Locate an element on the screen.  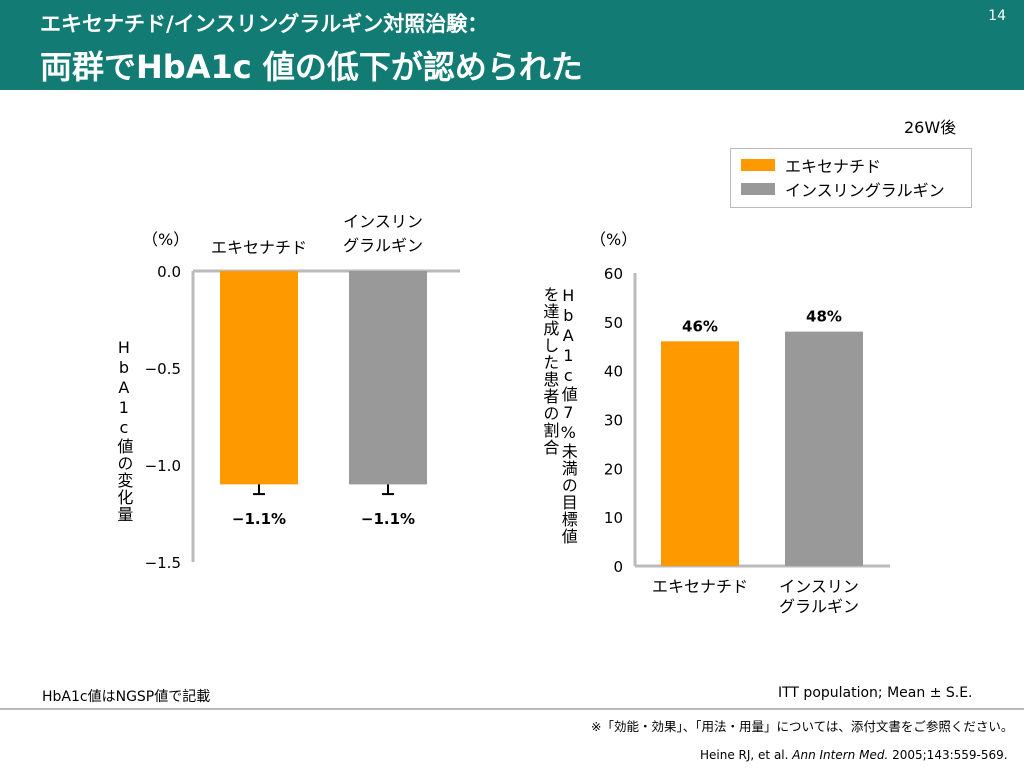
label-notice: ※「効能・効果」、「用法・用量」については、添付文書をご参照ください。 is located at coordinates (802, 726).